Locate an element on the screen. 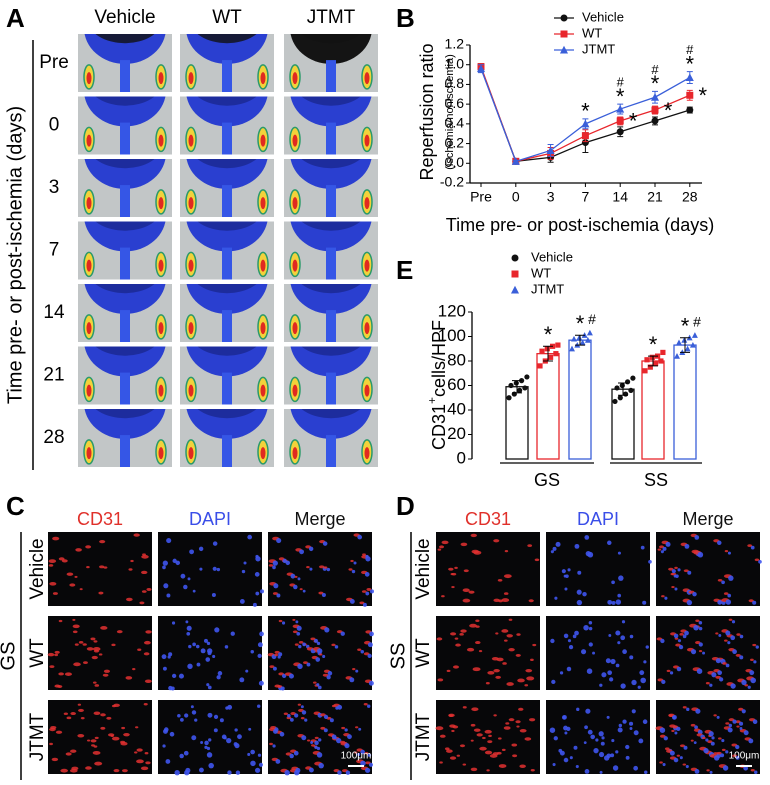  group-label: GS is located at coordinates (9, 656).